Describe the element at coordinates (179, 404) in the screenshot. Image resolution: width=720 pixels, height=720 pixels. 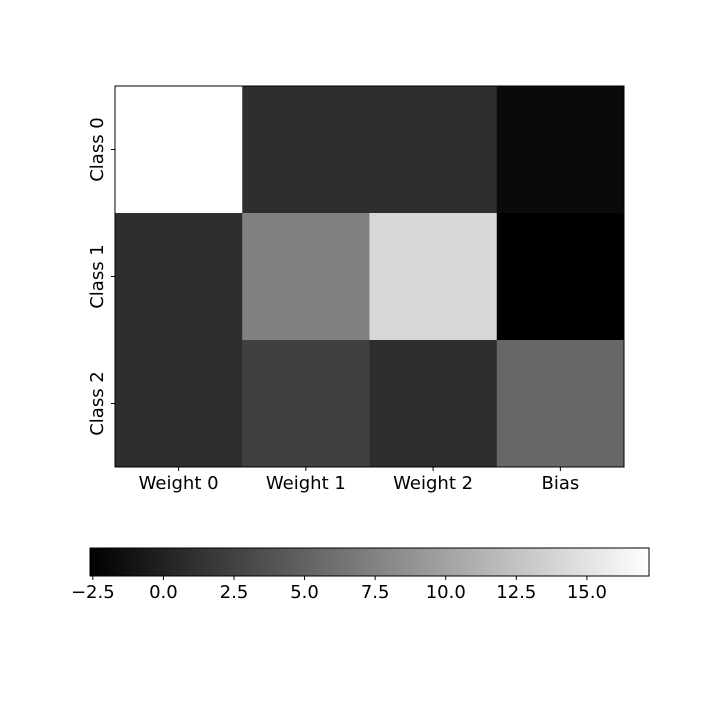
I see `heatmap-cell-r2-c0` at that location.